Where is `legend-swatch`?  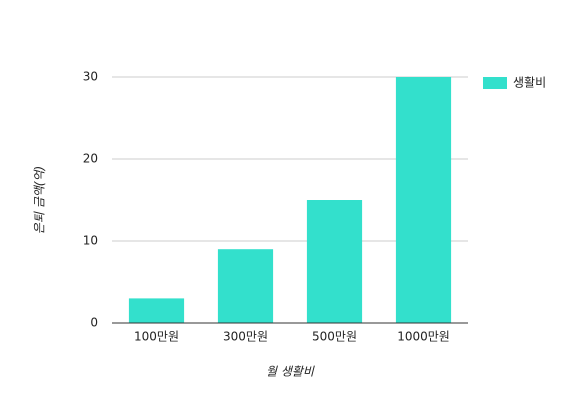 legend-swatch is located at coordinates (495, 83).